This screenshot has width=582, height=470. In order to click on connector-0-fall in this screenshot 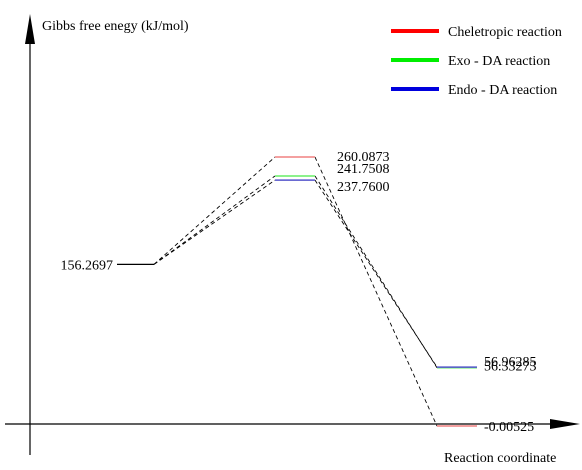, I will do `click(376, 291)`.